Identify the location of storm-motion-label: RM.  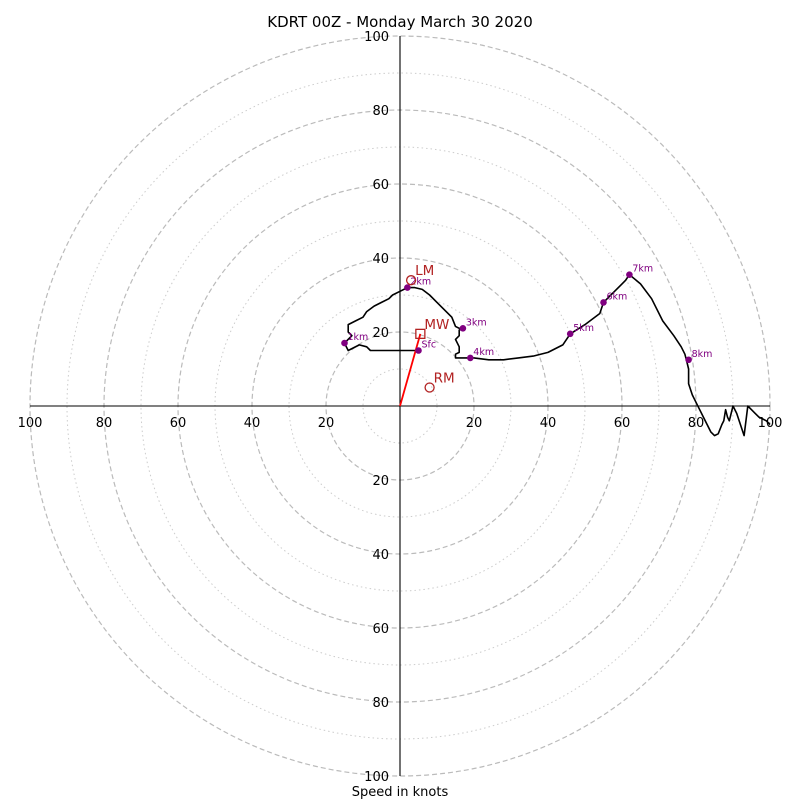
(444, 379).